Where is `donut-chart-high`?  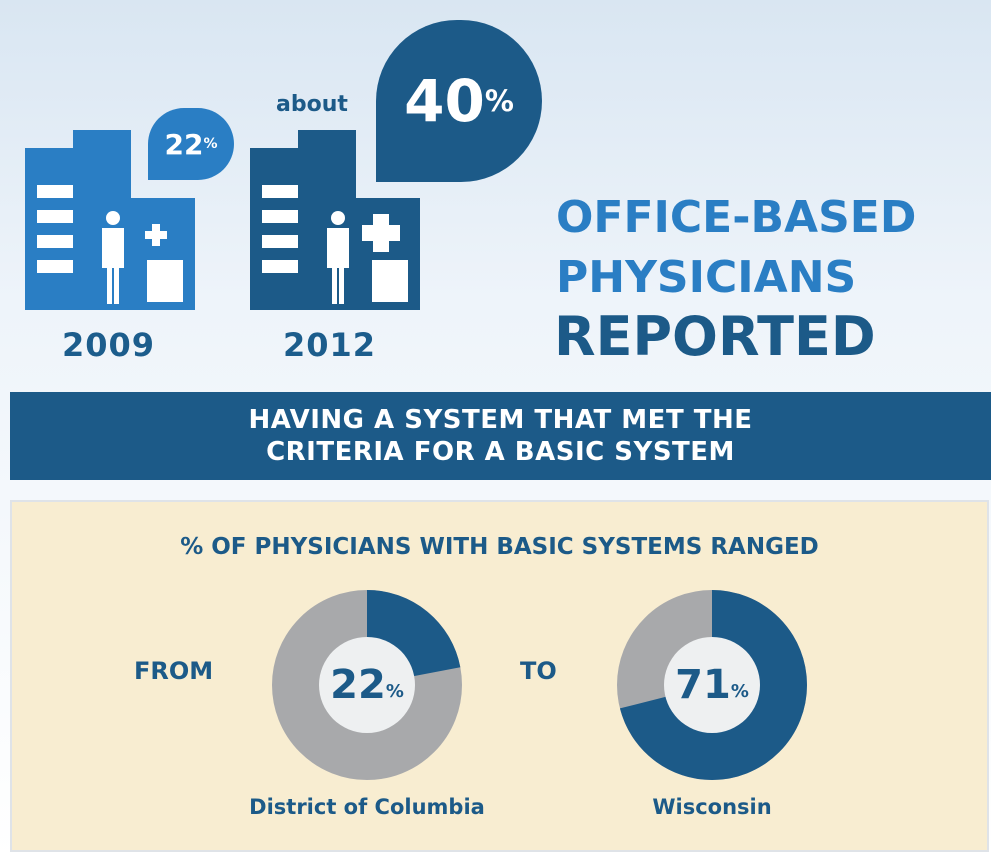
donut-chart-high is located at coordinates (712, 685).